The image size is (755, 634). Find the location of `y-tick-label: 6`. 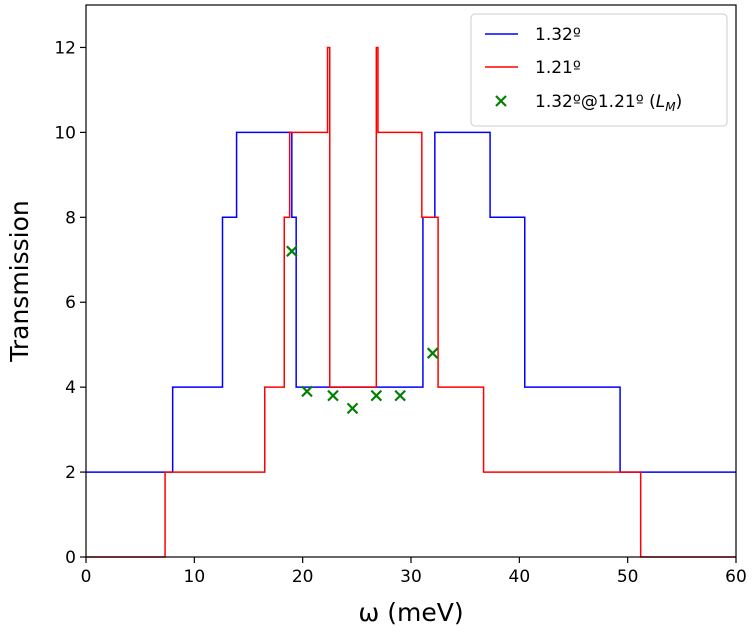

y-tick-label: 6 is located at coordinates (70, 303).